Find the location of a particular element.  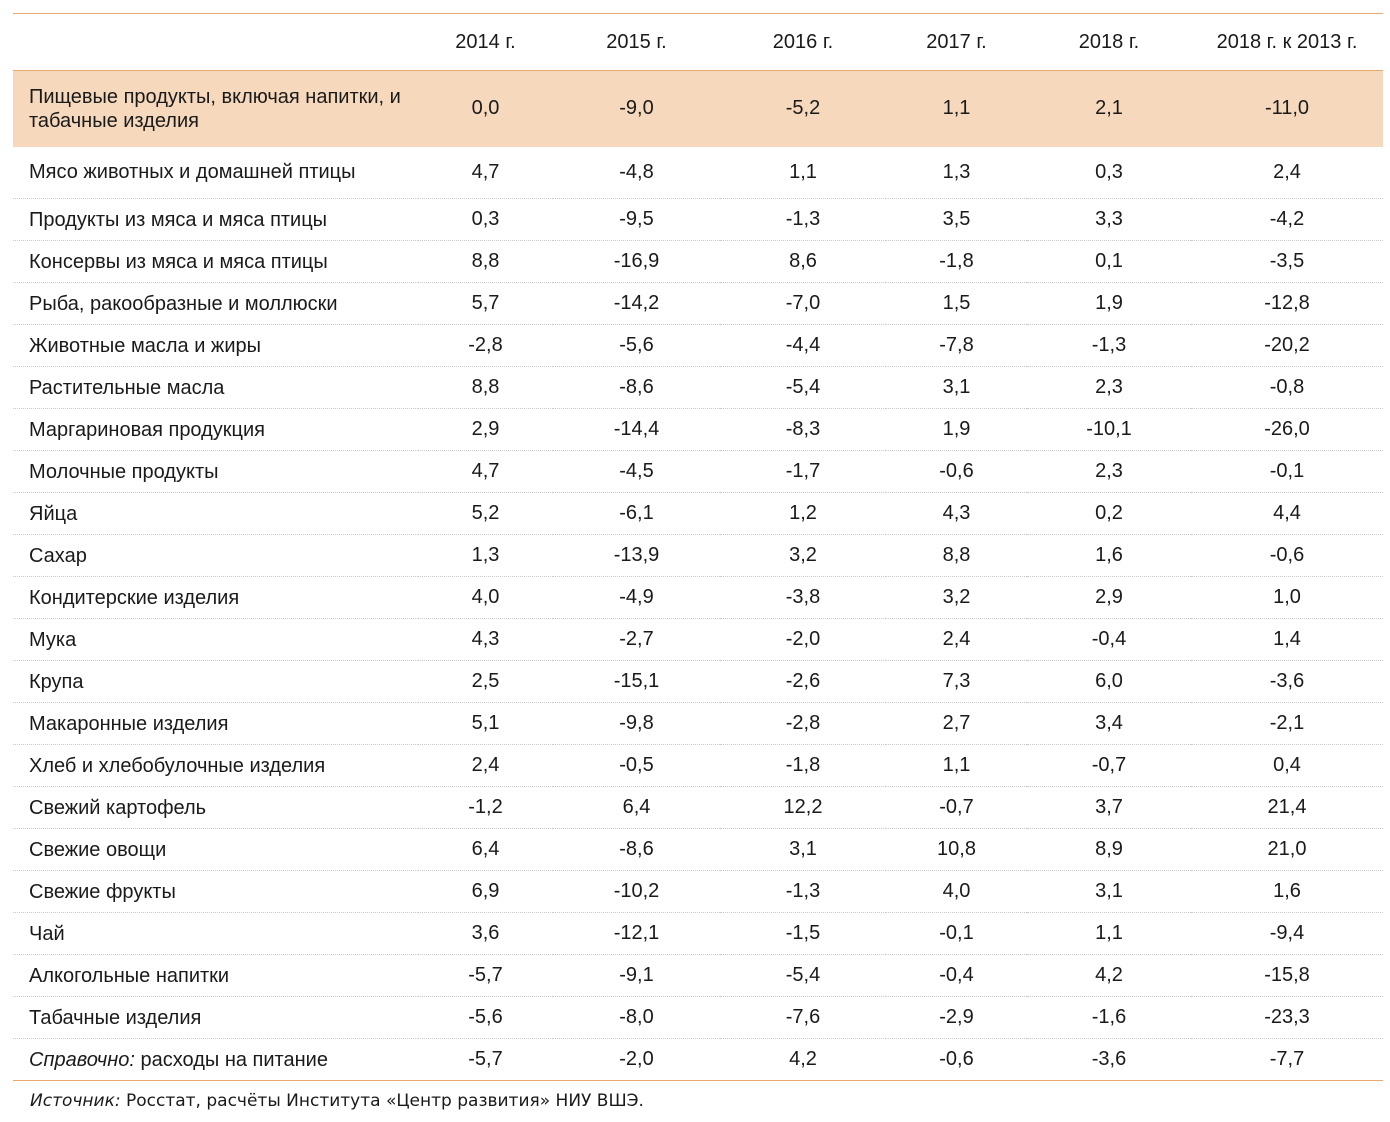

value-cell: 3,5 is located at coordinates (956, 219).